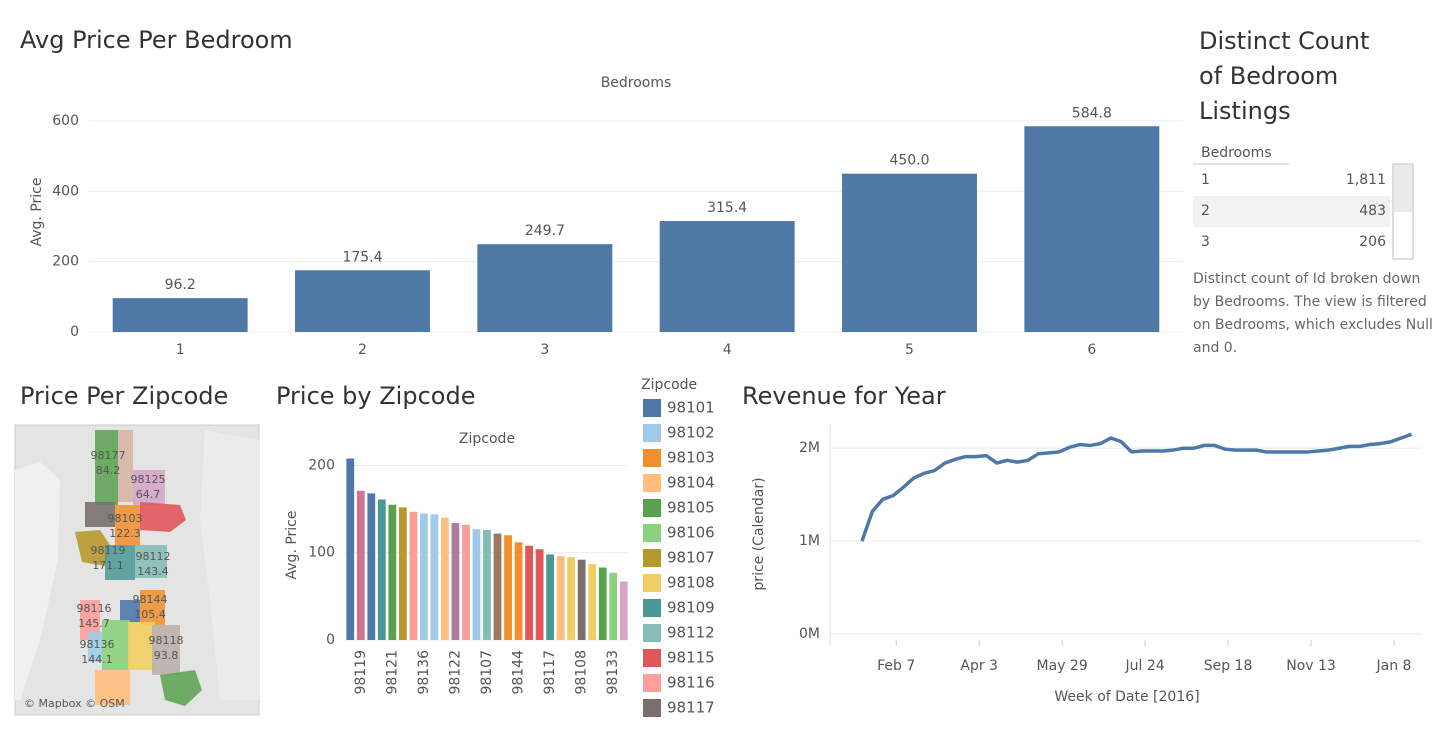 The image size is (1438, 730). Describe the element at coordinates (362, 257) in the screenshot. I see `value-label: 175.4` at that location.